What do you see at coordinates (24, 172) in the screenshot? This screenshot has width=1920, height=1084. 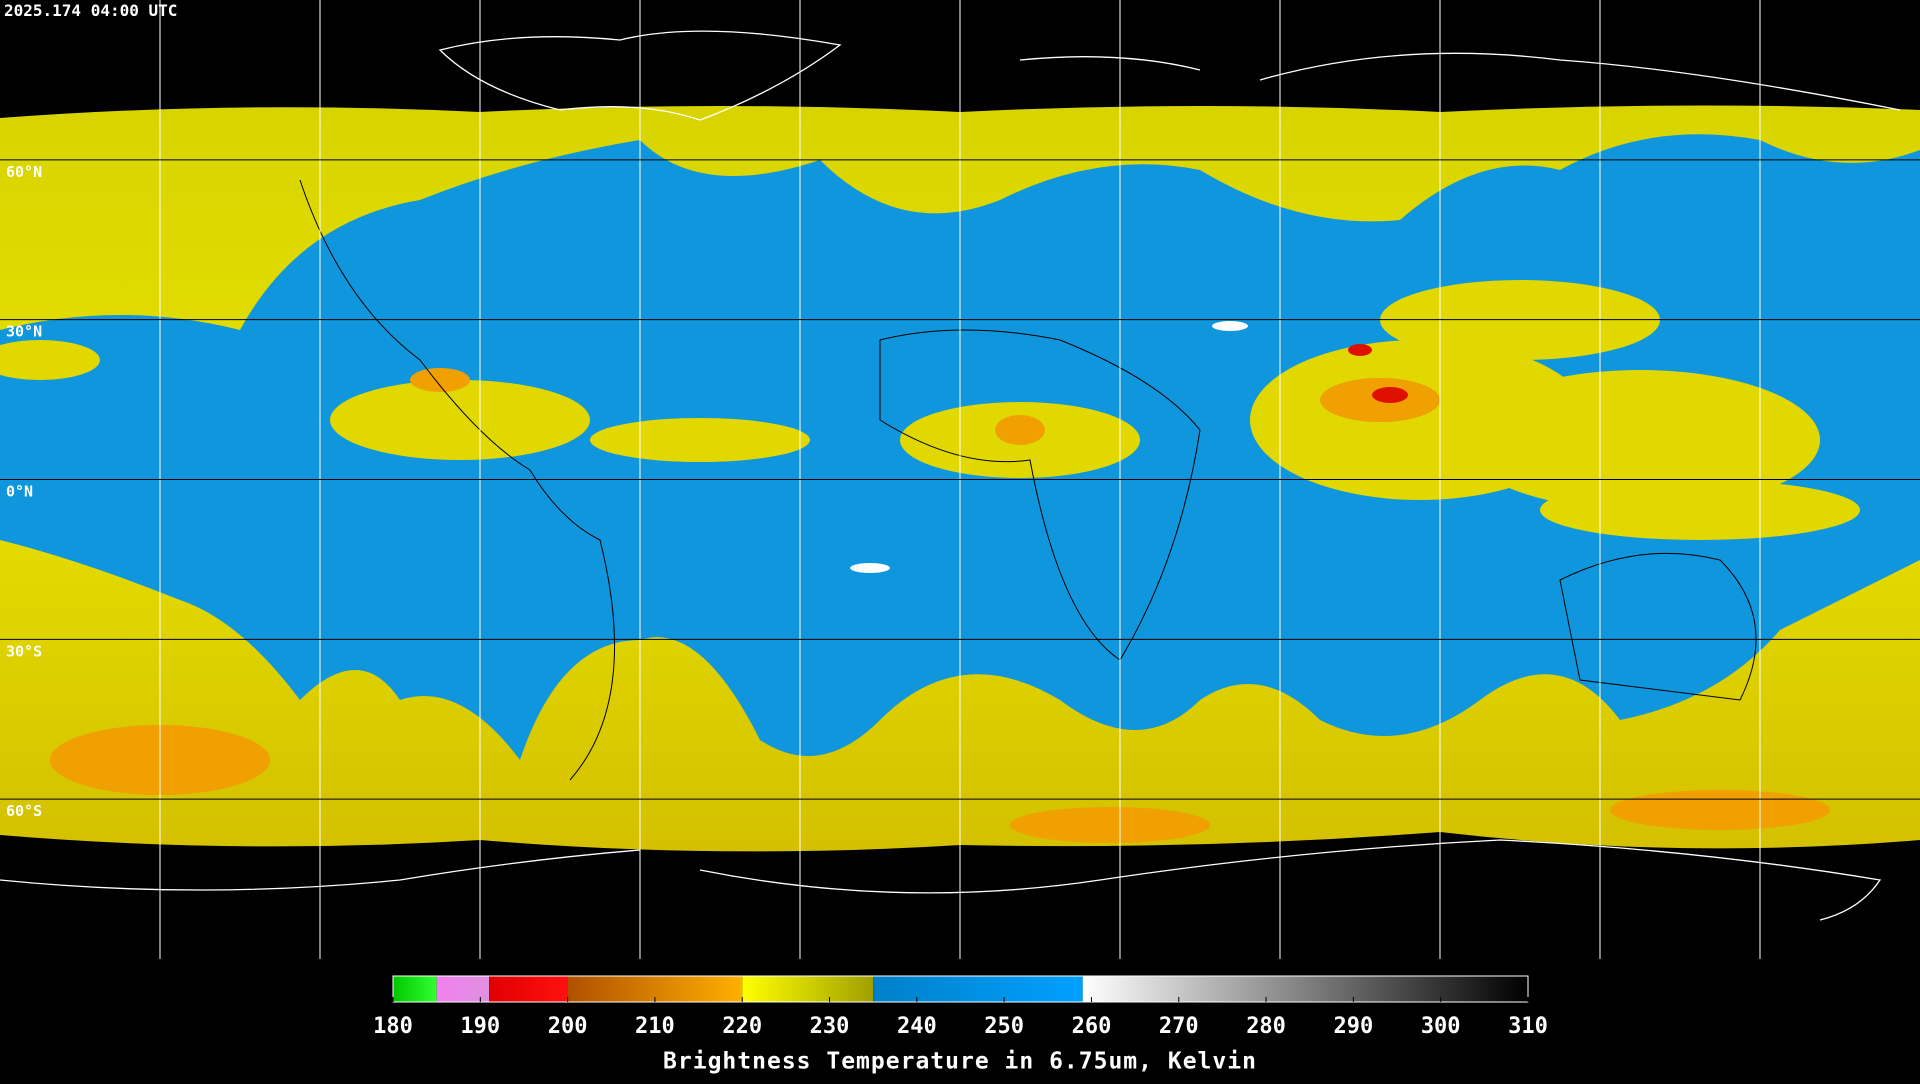 I see `latitude-label: 60°N` at bounding box center [24, 172].